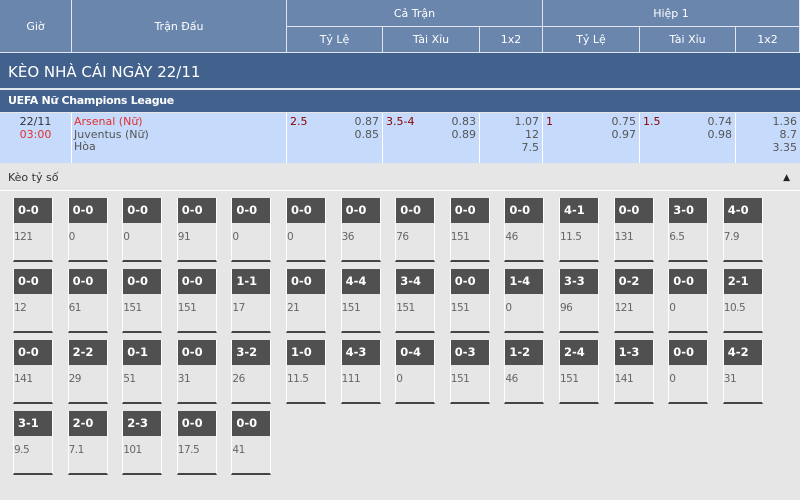 Image resolution: width=800 pixels, height=500 pixels. What do you see at coordinates (33, 372) in the screenshot?
I see `score-card: 0-0 141` at bounding box center [33, 372].